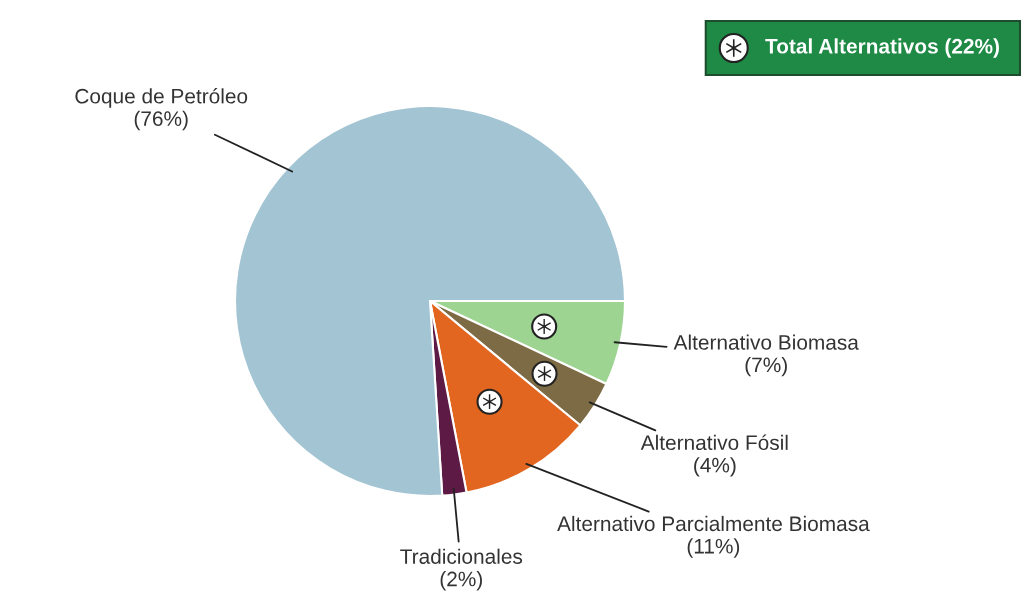 Image resolution: width=1035 pixels, height=601 pixels. Describe the element at coordinates (715, 467) in the screenshot. I see `data-label: (4%)` at that location.